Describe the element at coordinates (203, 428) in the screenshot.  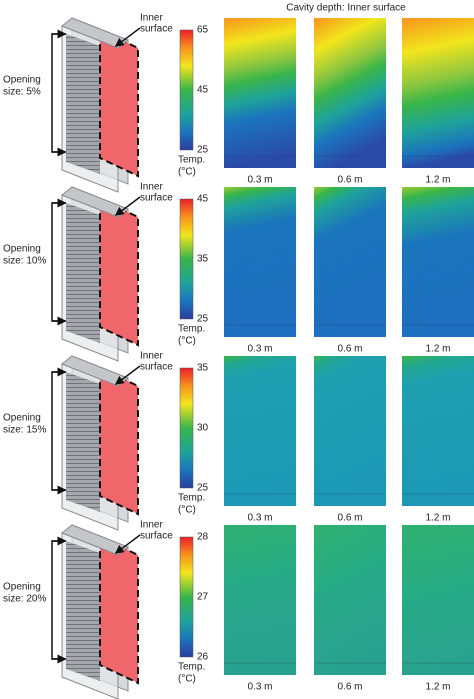
I see `colorbar-tick-label: 30` at that location.